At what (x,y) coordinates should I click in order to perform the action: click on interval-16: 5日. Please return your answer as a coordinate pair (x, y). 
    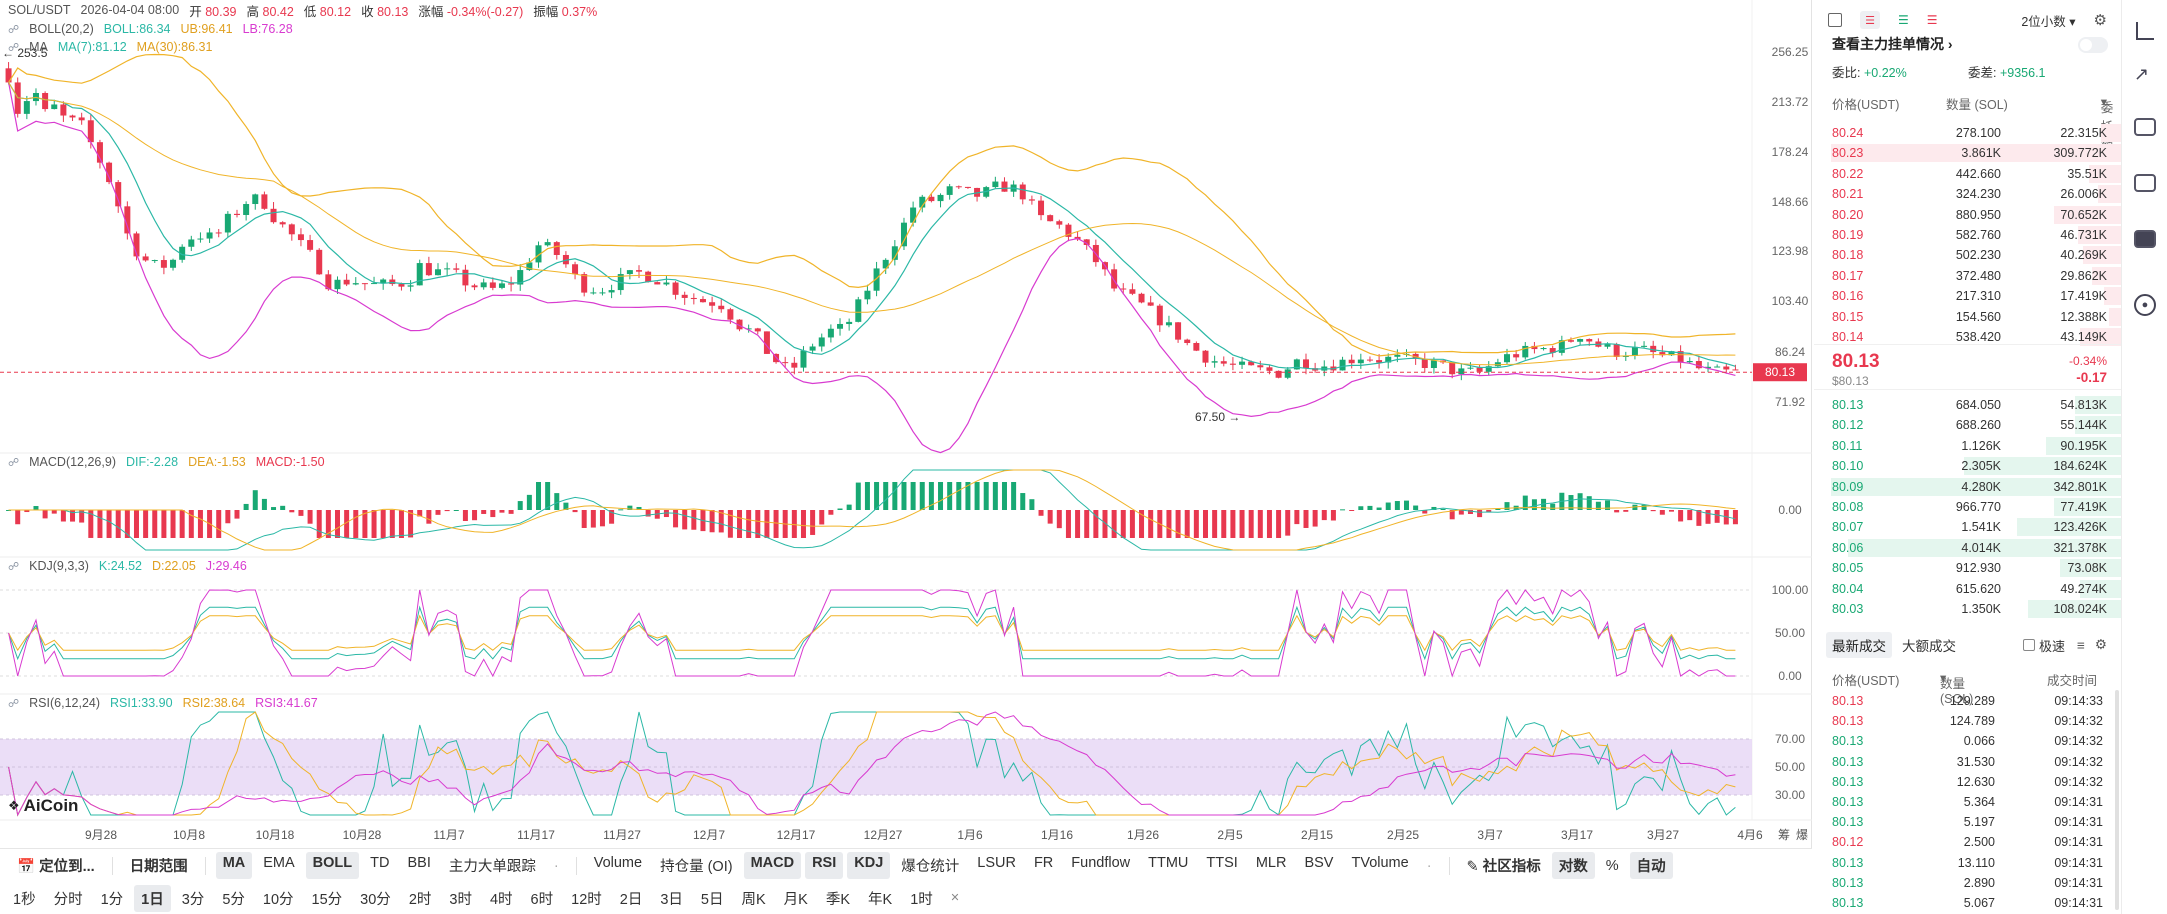
    Looking at the image, I should click on (712, 899).